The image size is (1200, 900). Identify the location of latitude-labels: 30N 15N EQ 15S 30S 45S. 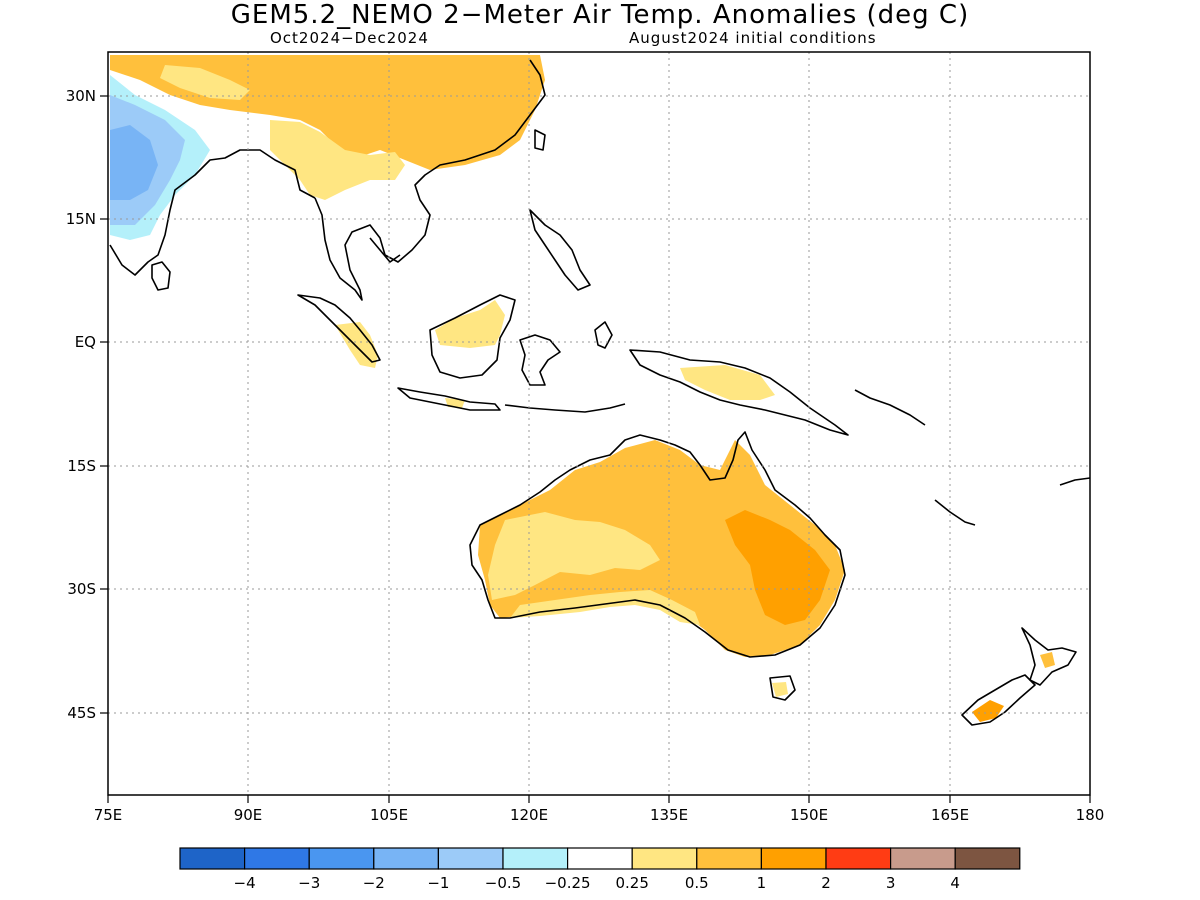
(81, 404).